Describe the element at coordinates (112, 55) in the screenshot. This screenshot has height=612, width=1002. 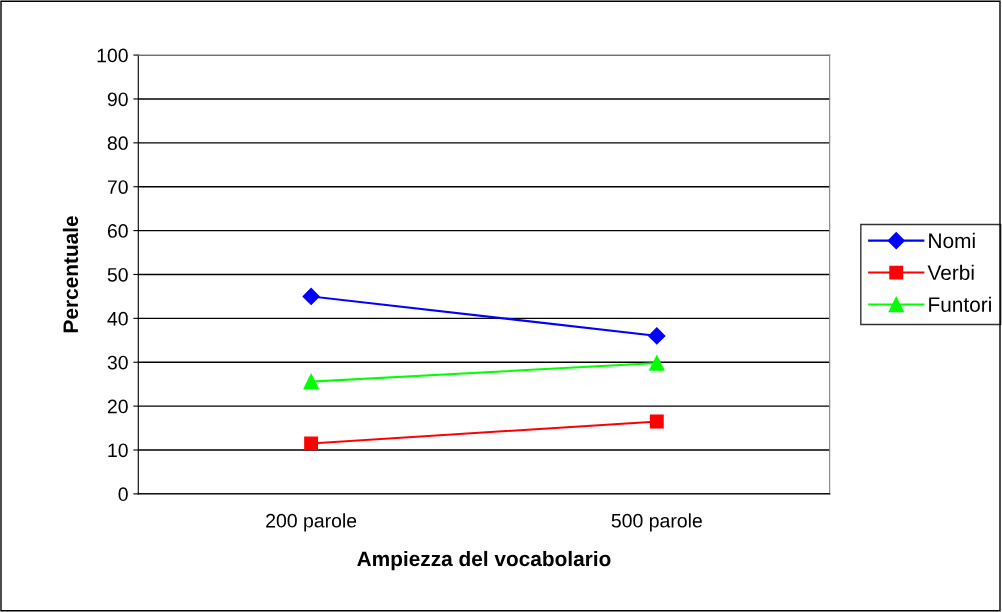
I see `y-tick-label: 100` at that location.